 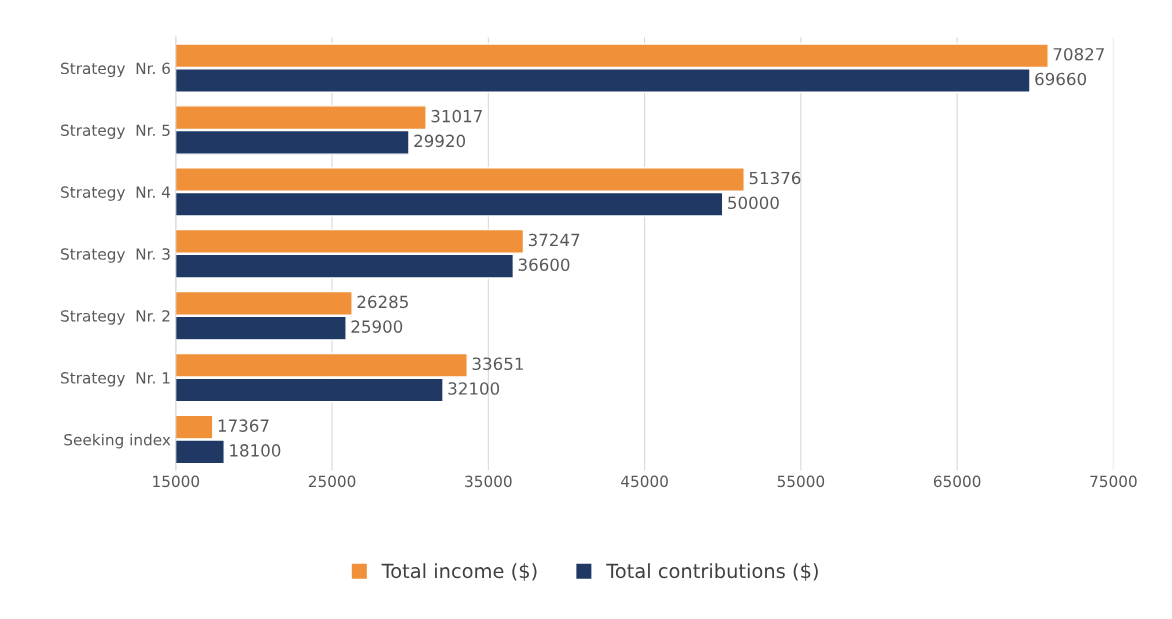 What do you see at coordinates (775, 178) in the screenshot?
I see `data-label: 51376` at bounding box center [775, 178].